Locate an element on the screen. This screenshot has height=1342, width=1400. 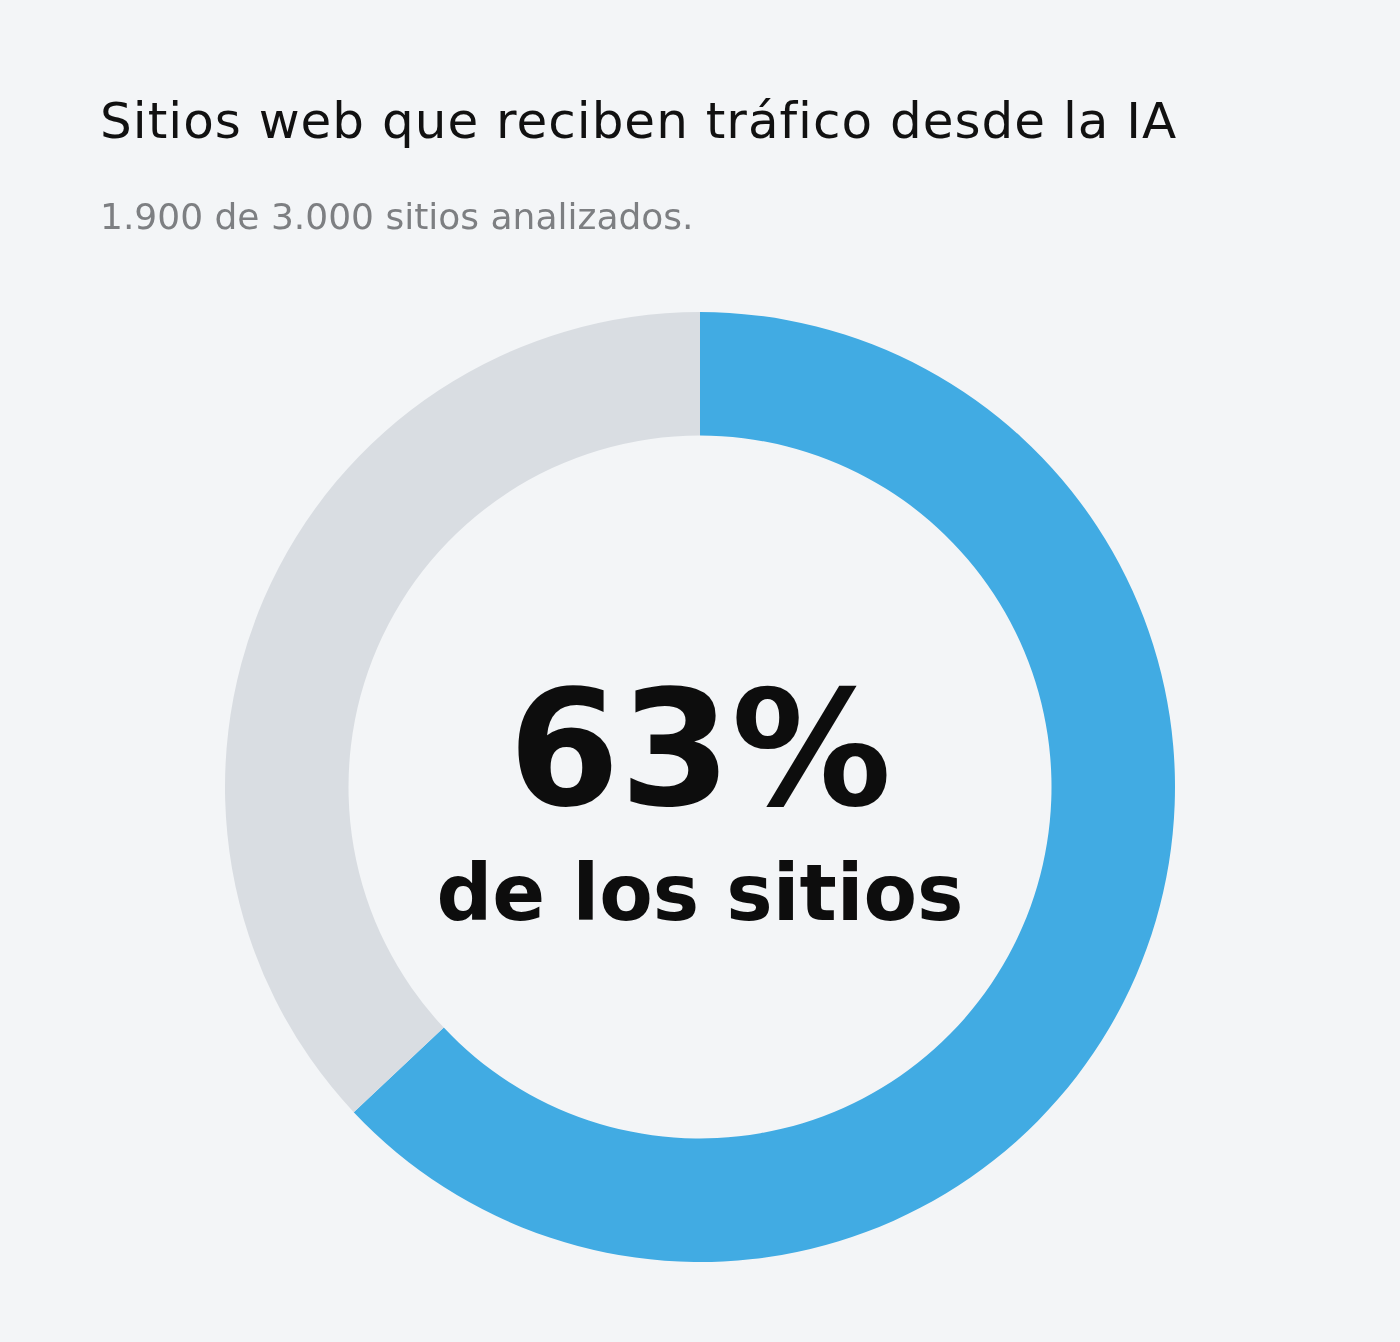
chart-subtitle: 1.900 de 3.000 sitios analizados. is located at coordinates (397, 216).